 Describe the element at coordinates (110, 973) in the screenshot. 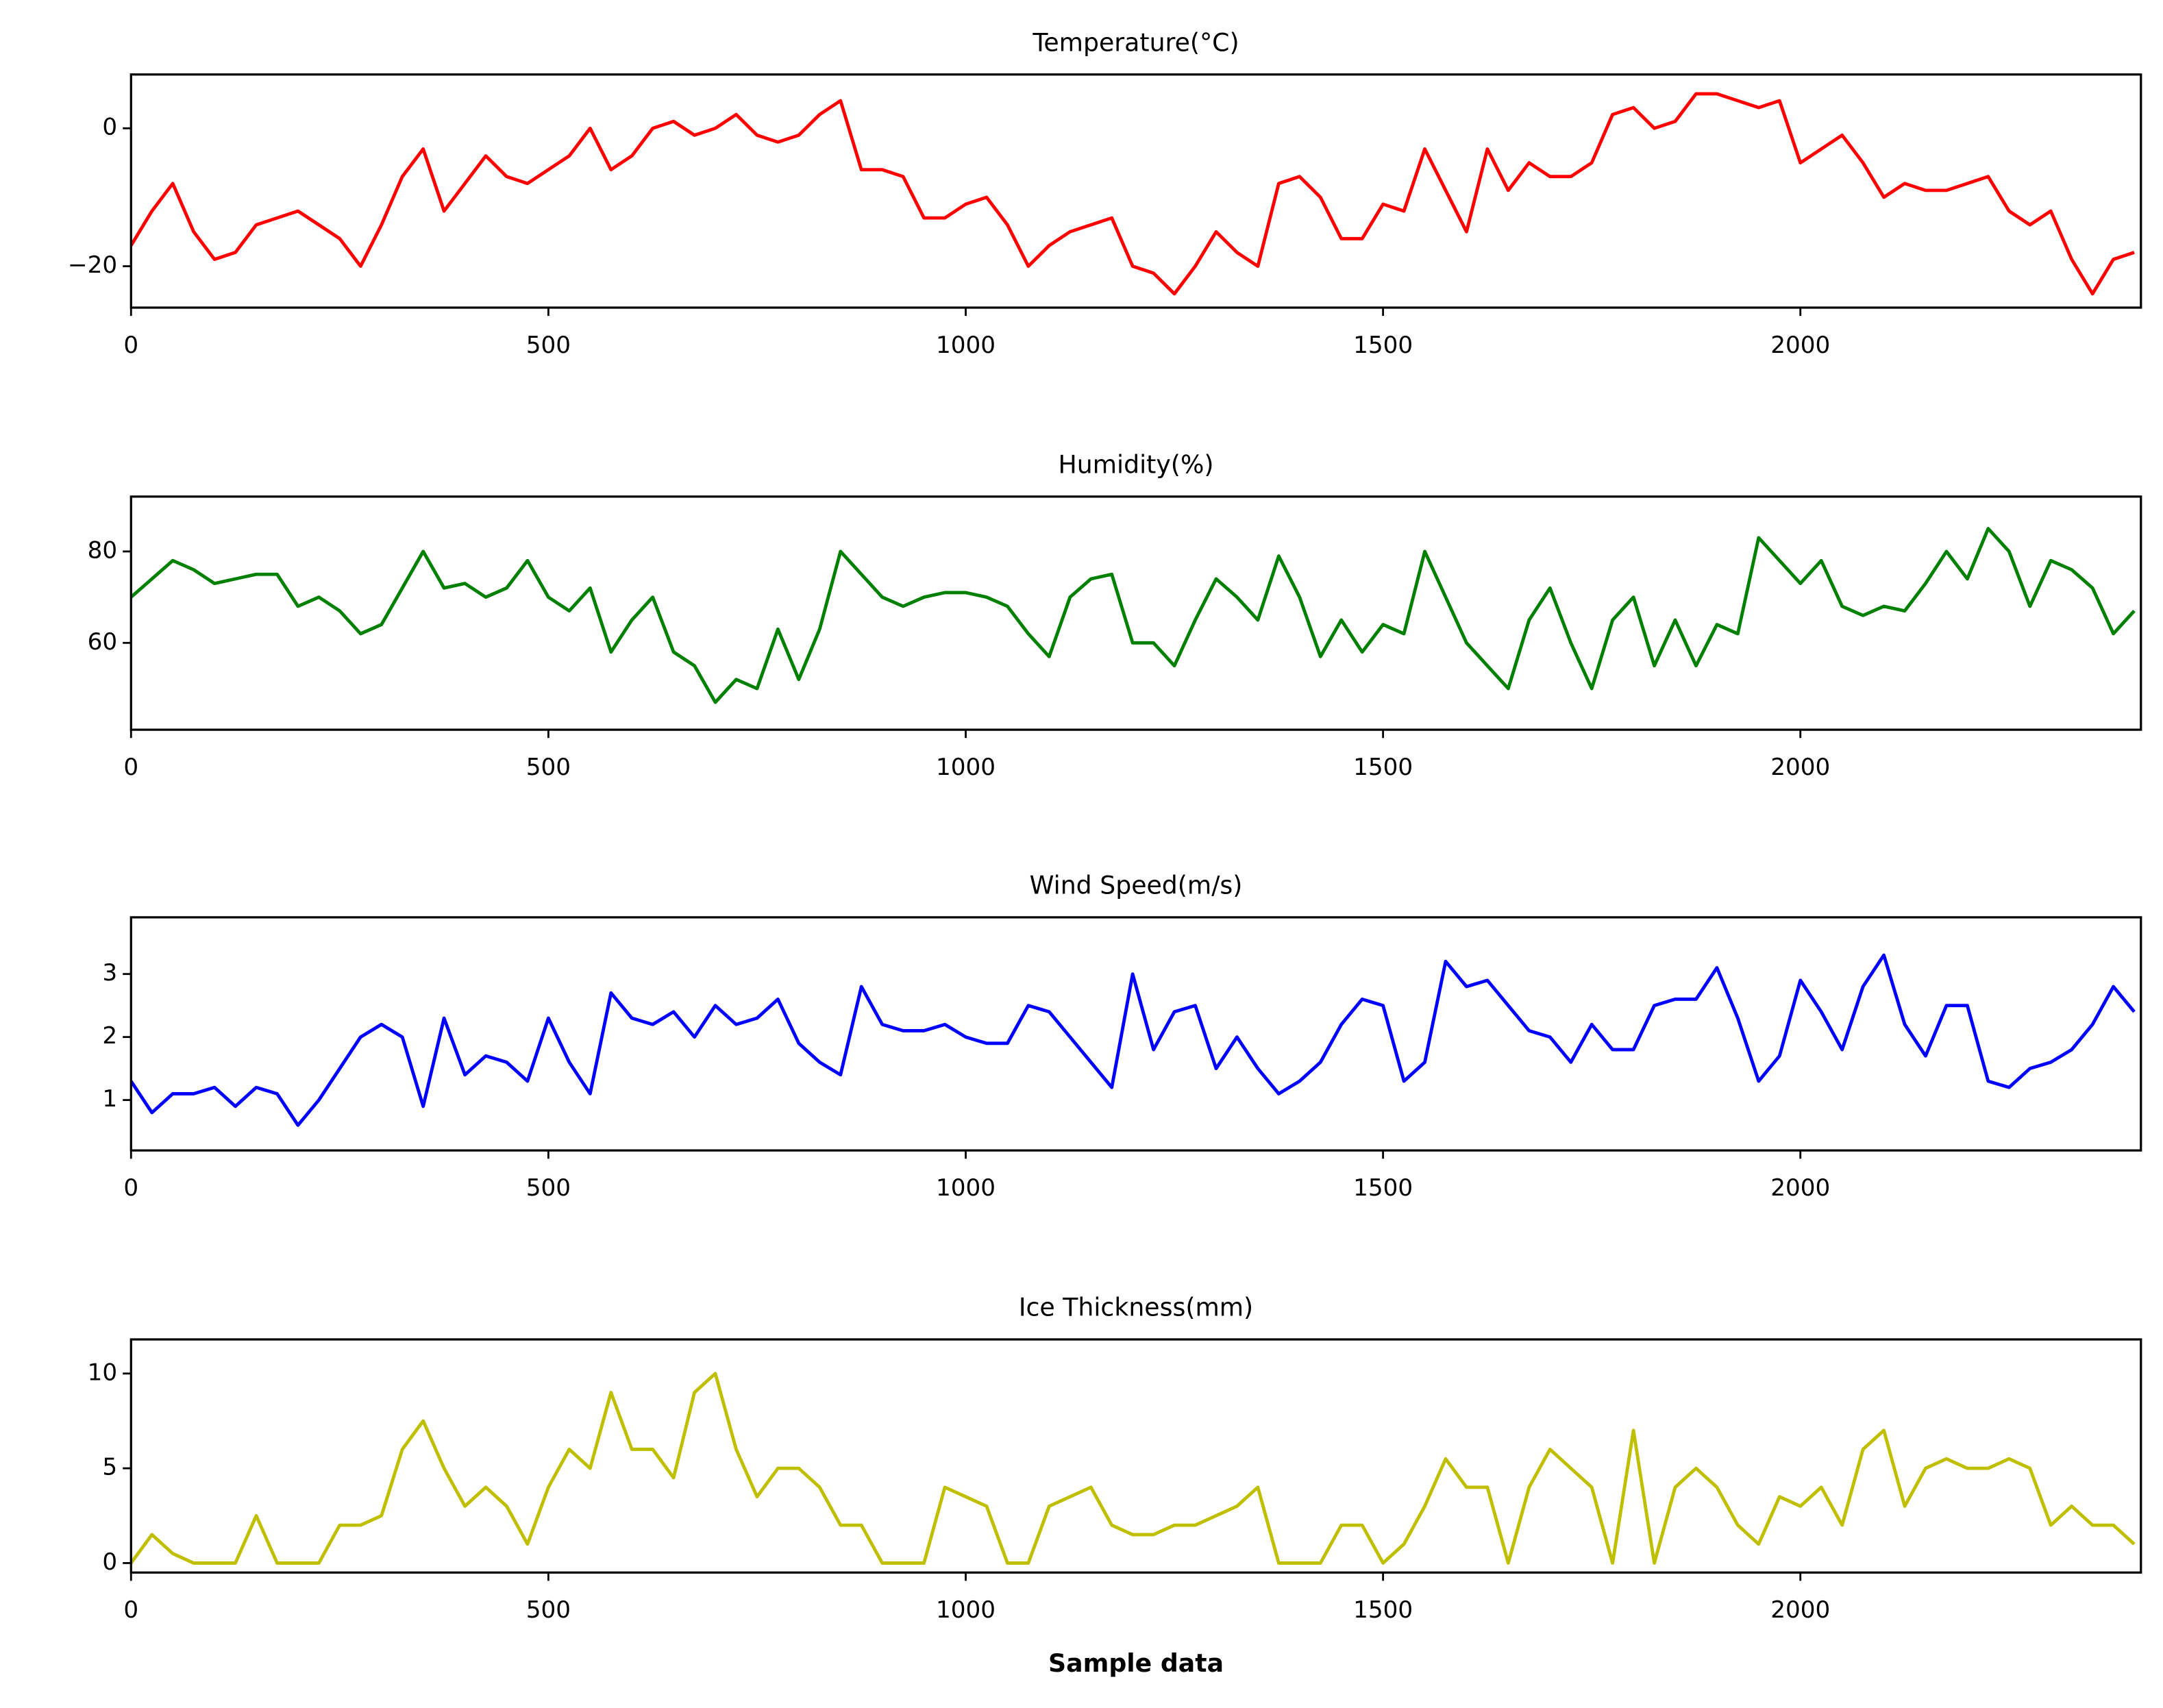

I see `y-tick-label: 3` at that location.